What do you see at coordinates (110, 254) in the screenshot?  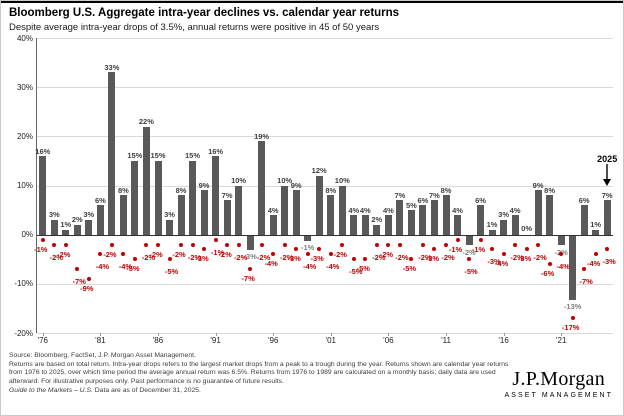 I see `dot-label-1982: -2%` at bounding box center [110, 254].